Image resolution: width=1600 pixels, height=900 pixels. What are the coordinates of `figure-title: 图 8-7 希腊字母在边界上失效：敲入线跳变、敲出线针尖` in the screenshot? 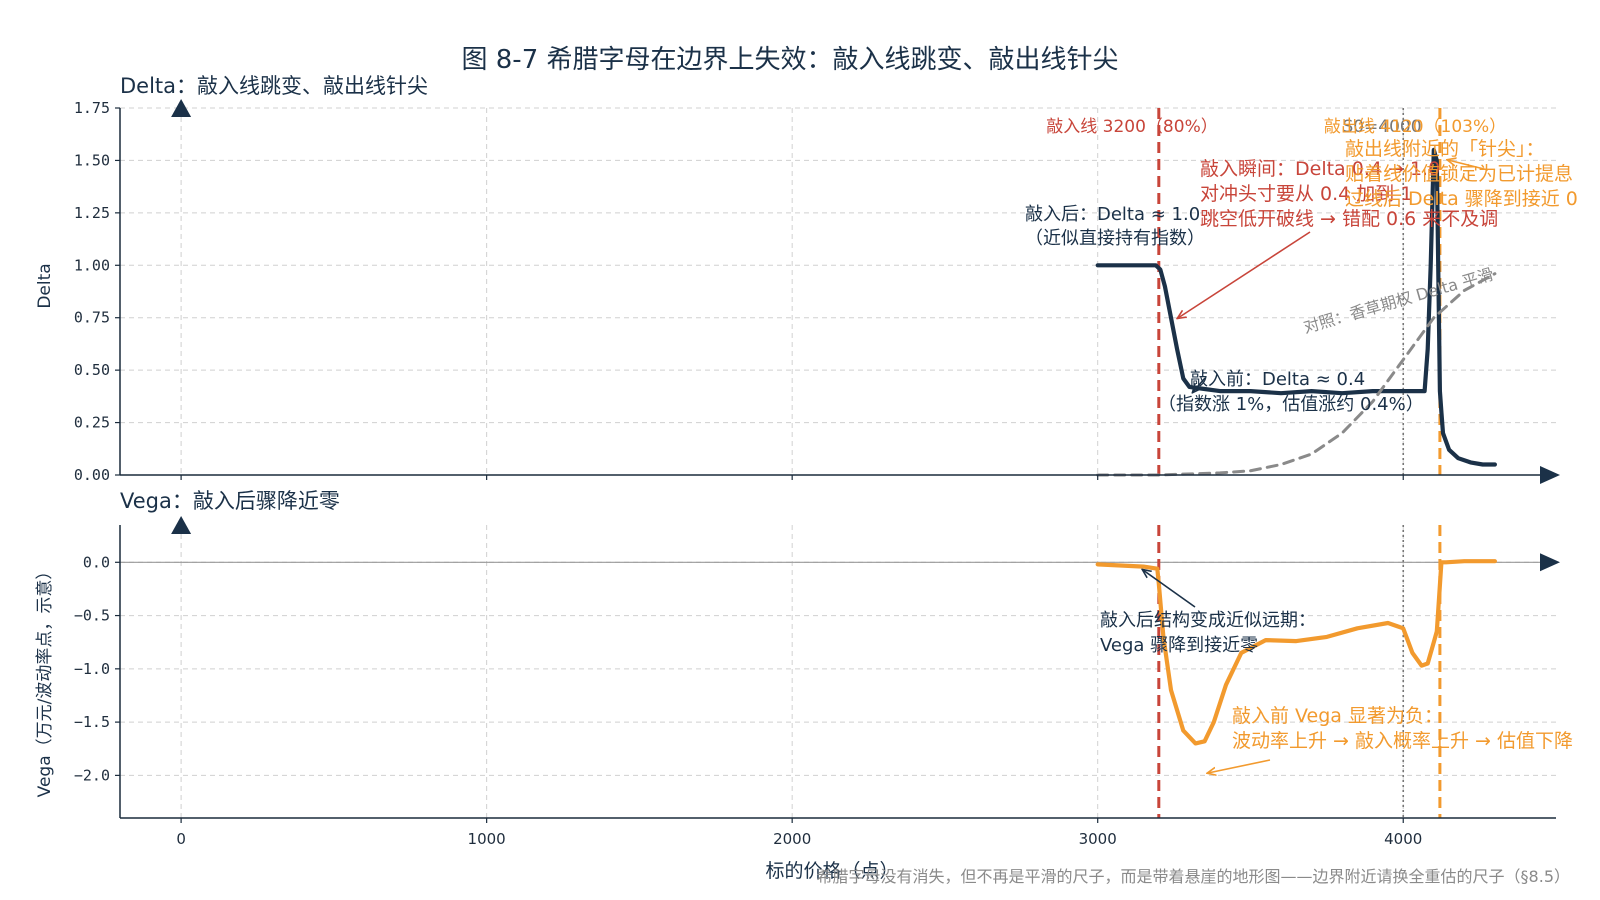 It's located at (790, 60).